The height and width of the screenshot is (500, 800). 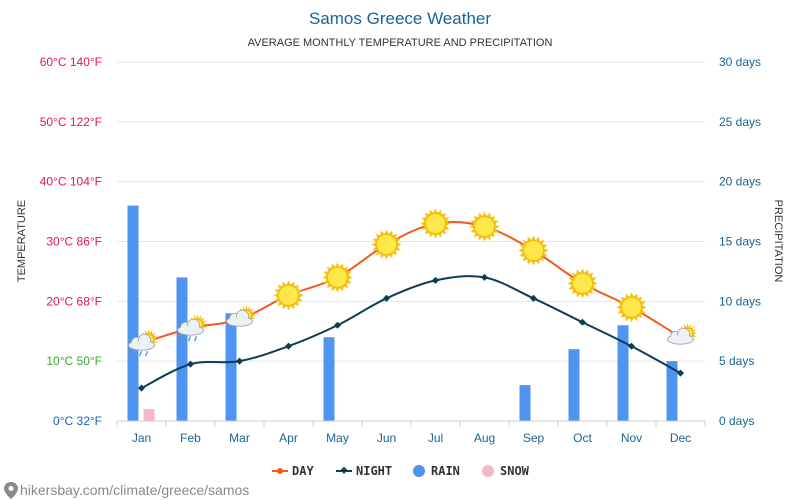 I want to click on left-tick-label: 10°C 50°F, so click(x=74, y=361).